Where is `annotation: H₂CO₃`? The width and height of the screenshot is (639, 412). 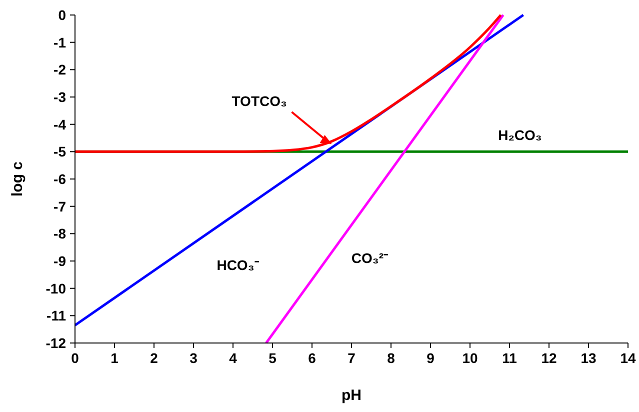
annotation: H₂CO₃ is located at coordinates (520, 135).